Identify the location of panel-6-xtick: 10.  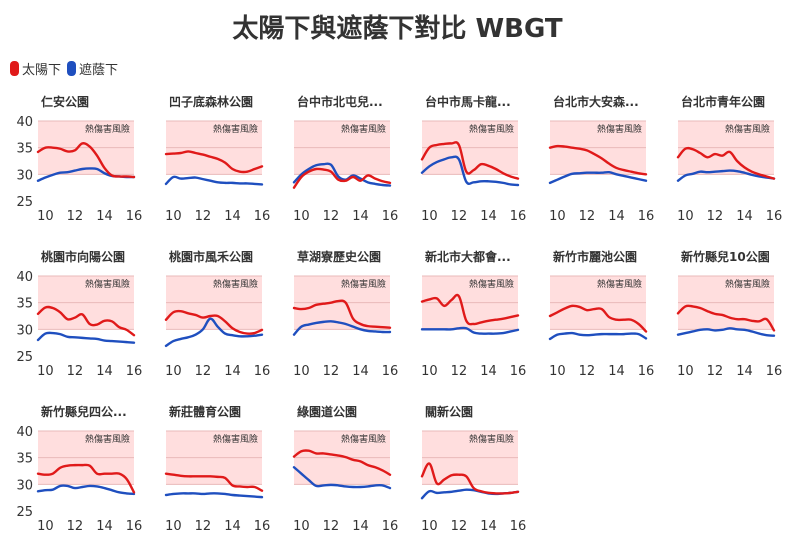
(685, 216).